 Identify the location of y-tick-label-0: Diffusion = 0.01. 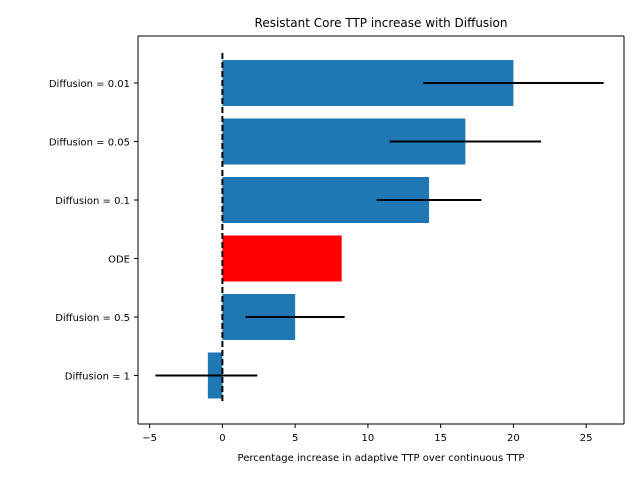
(89, 84).